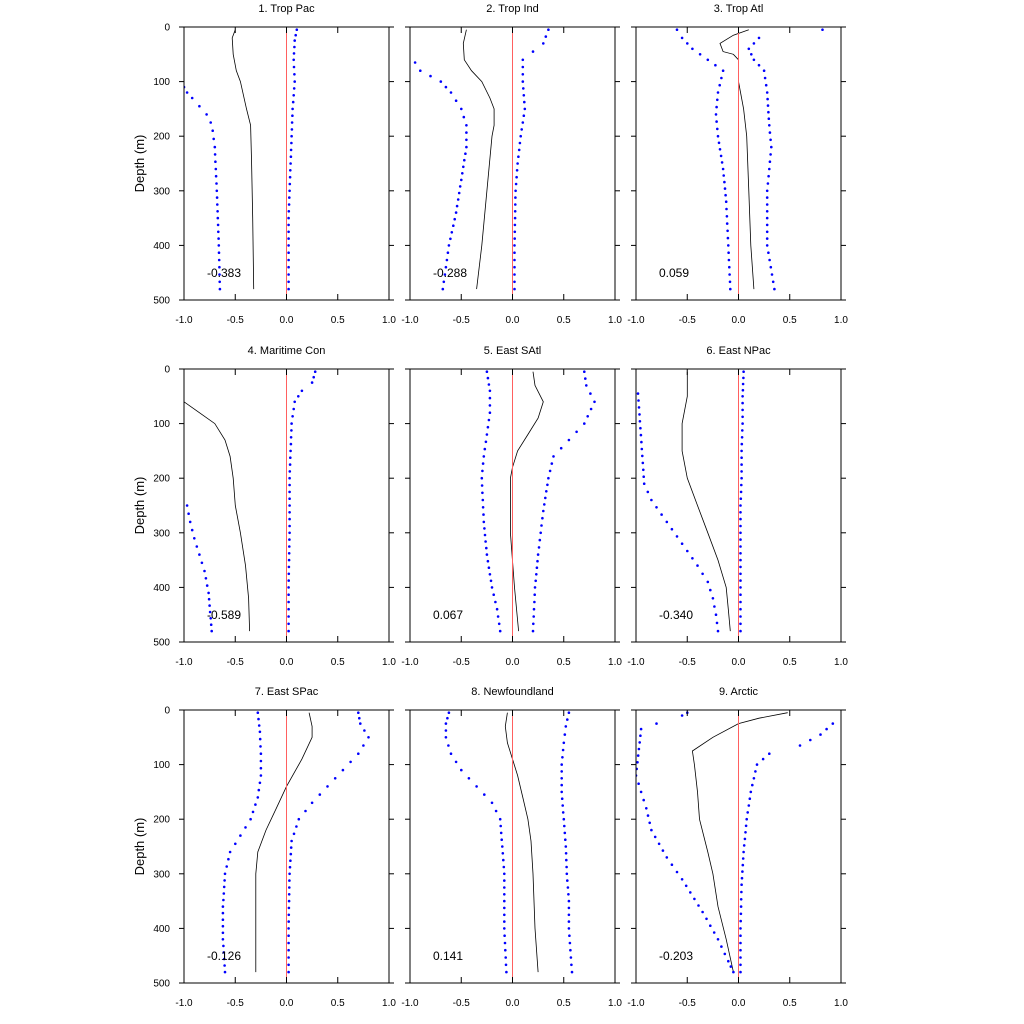  What do you see at coordinates (236, 1003) in the screenshot?
I see `x-tick-label: -0.5` at bounding box center [236, 1003].